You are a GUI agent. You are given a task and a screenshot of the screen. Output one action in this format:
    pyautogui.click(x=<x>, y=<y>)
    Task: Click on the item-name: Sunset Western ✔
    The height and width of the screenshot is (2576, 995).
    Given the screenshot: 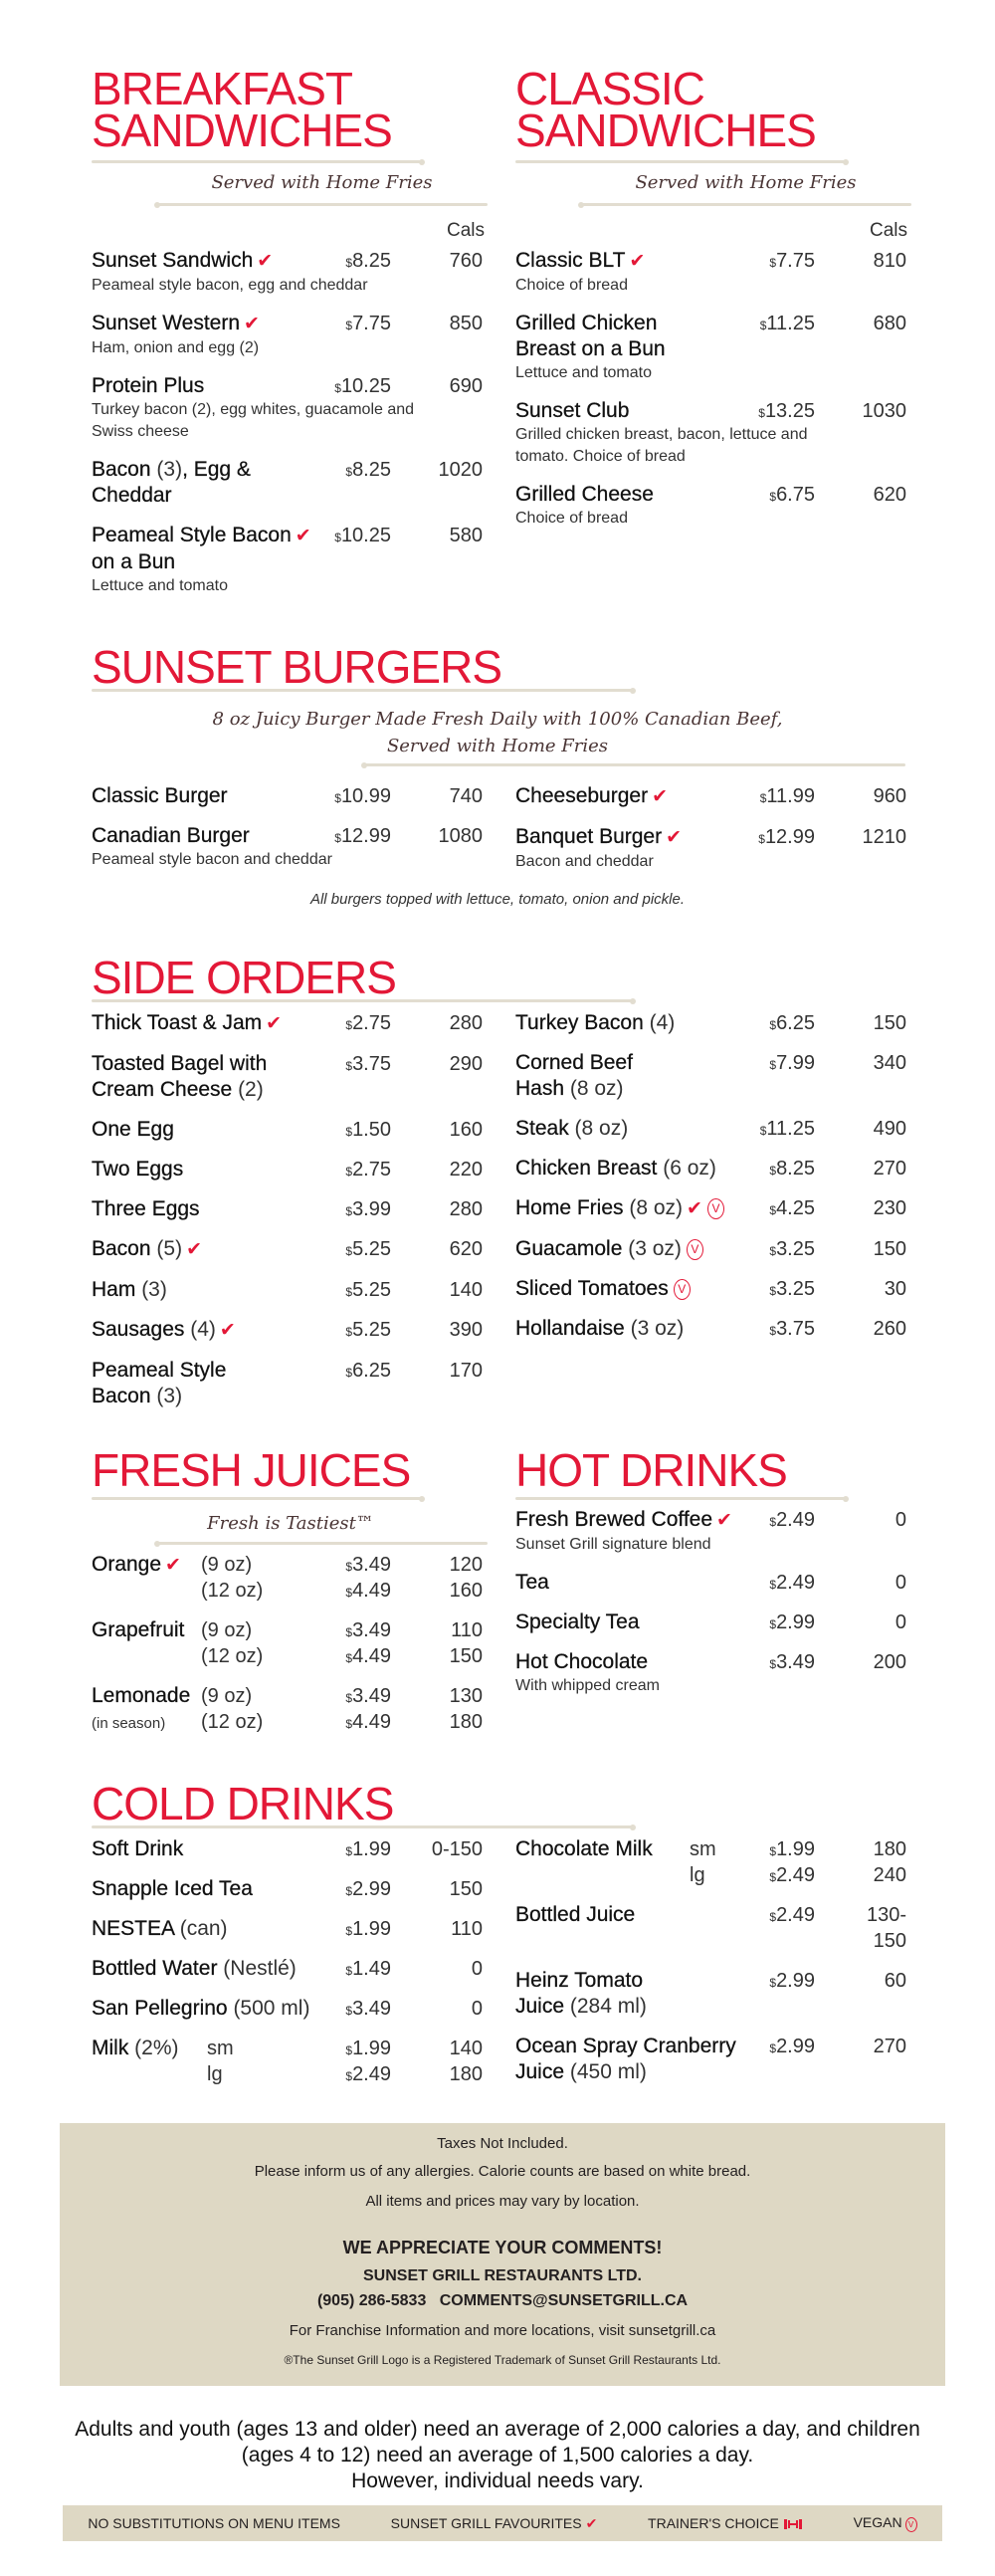 What is the action you would take?
    pyautogui.click(x=176, y=323)
    